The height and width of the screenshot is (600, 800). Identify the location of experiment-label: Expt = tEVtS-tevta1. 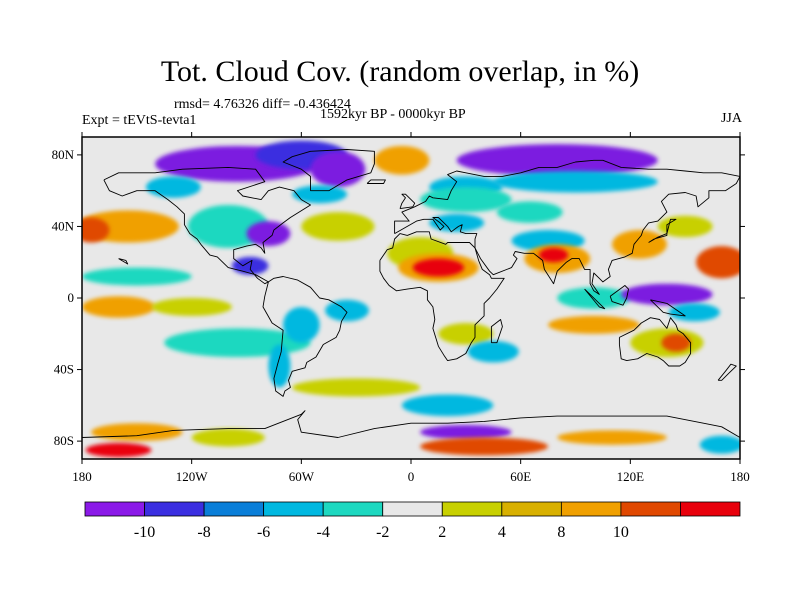
(139, 120).